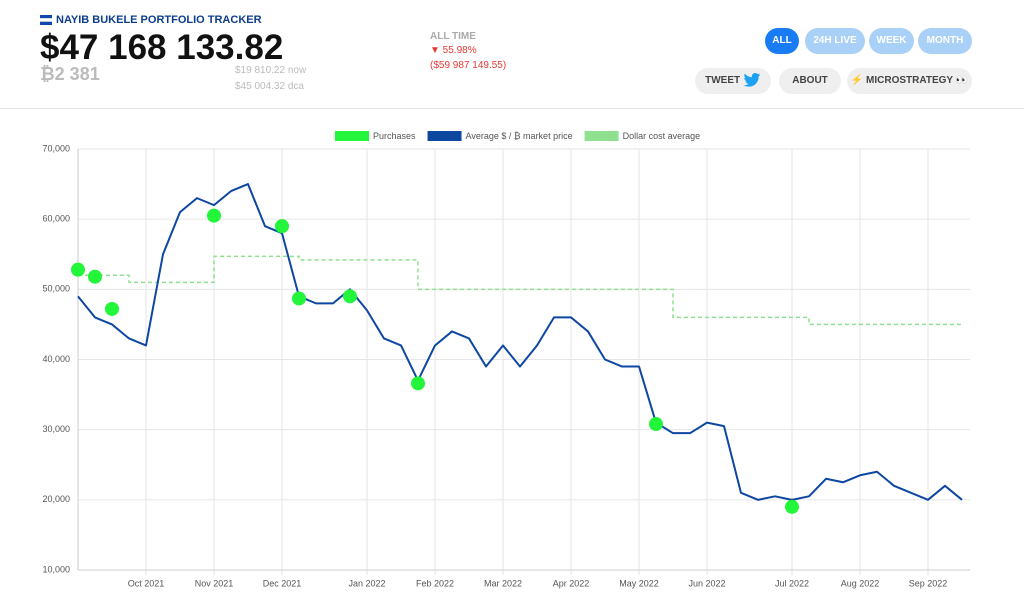 Image resolution: width=1024 pixels, height=612 pixels. I want to click on y-tick-label: 40,000, so click(56, 359).